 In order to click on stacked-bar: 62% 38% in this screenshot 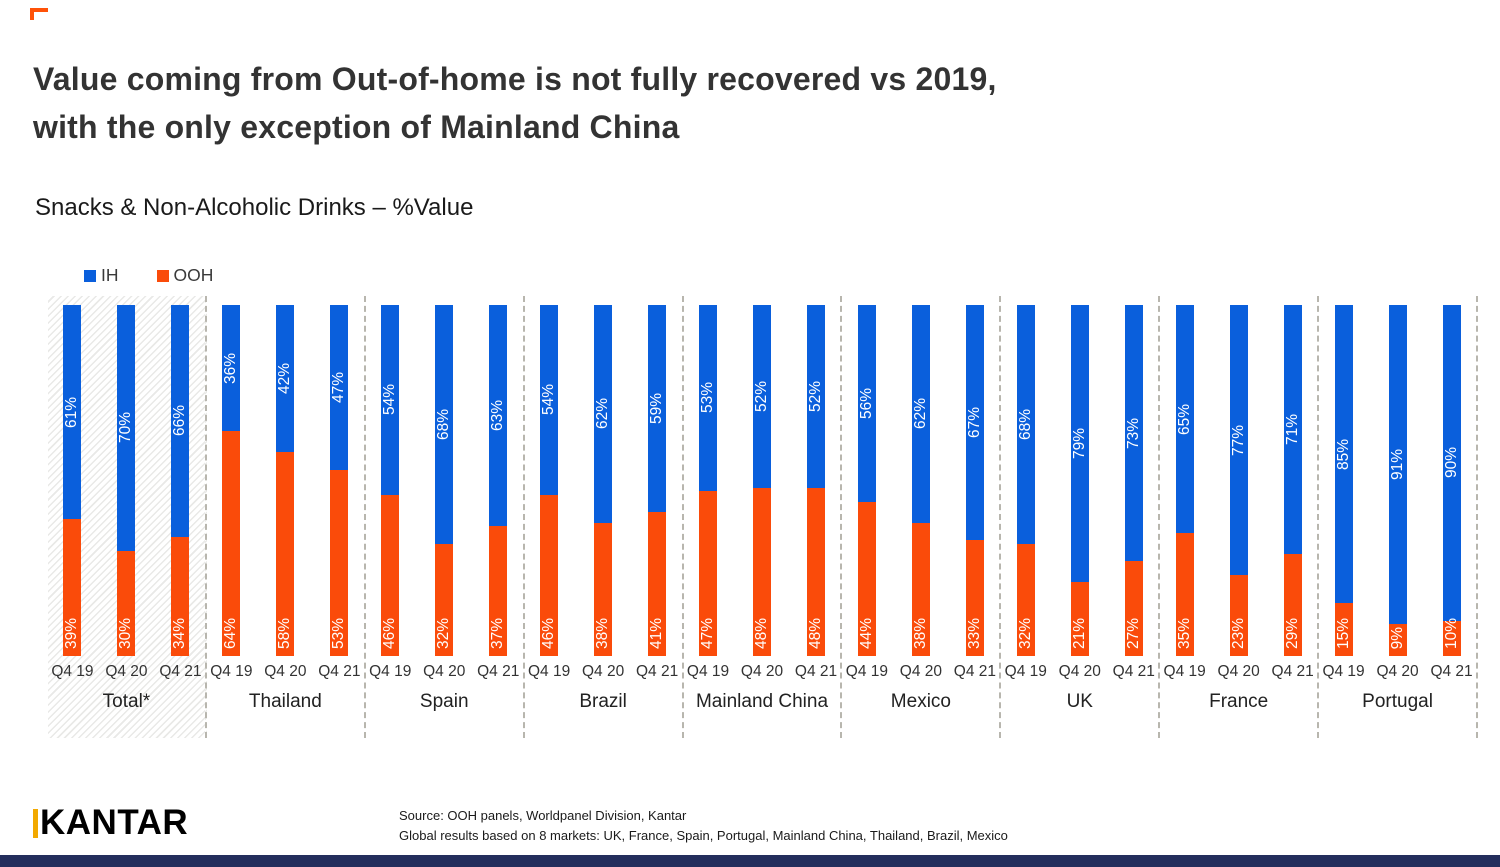, I will do `click(920, 480)`.